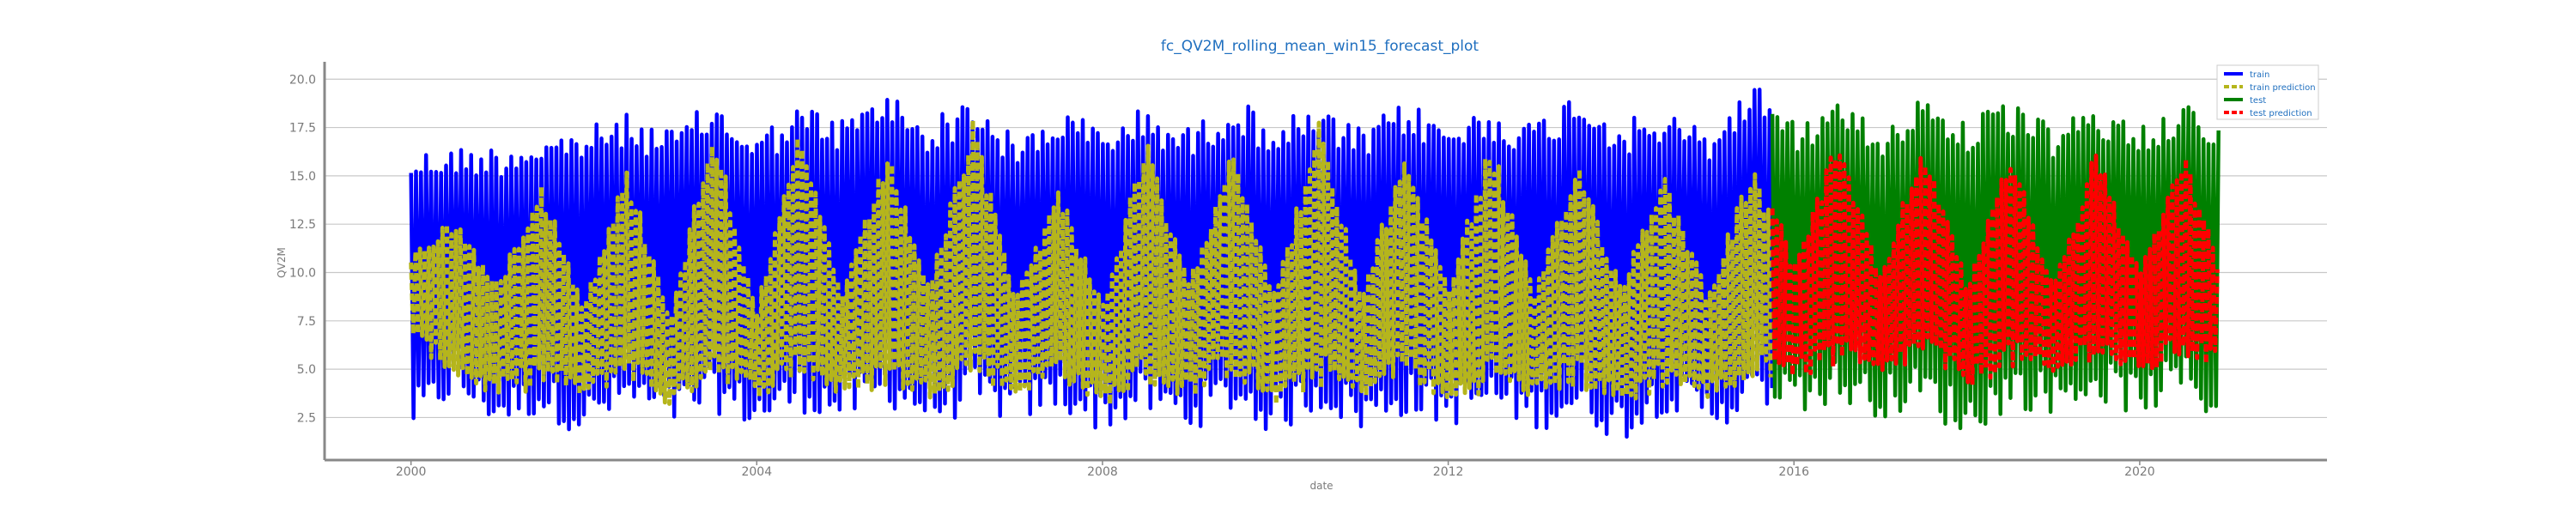  Describe the element at coordinates (302, 274) in the screenshot. I see `y-tick-label: 10.0` at that location.